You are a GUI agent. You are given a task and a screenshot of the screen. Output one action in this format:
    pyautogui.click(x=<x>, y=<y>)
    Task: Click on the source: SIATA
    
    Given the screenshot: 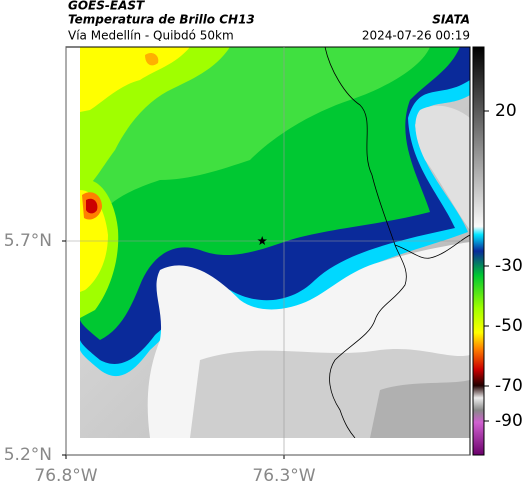 What is the action you would take?
    pyautogui.click(x=451, y=20)
    